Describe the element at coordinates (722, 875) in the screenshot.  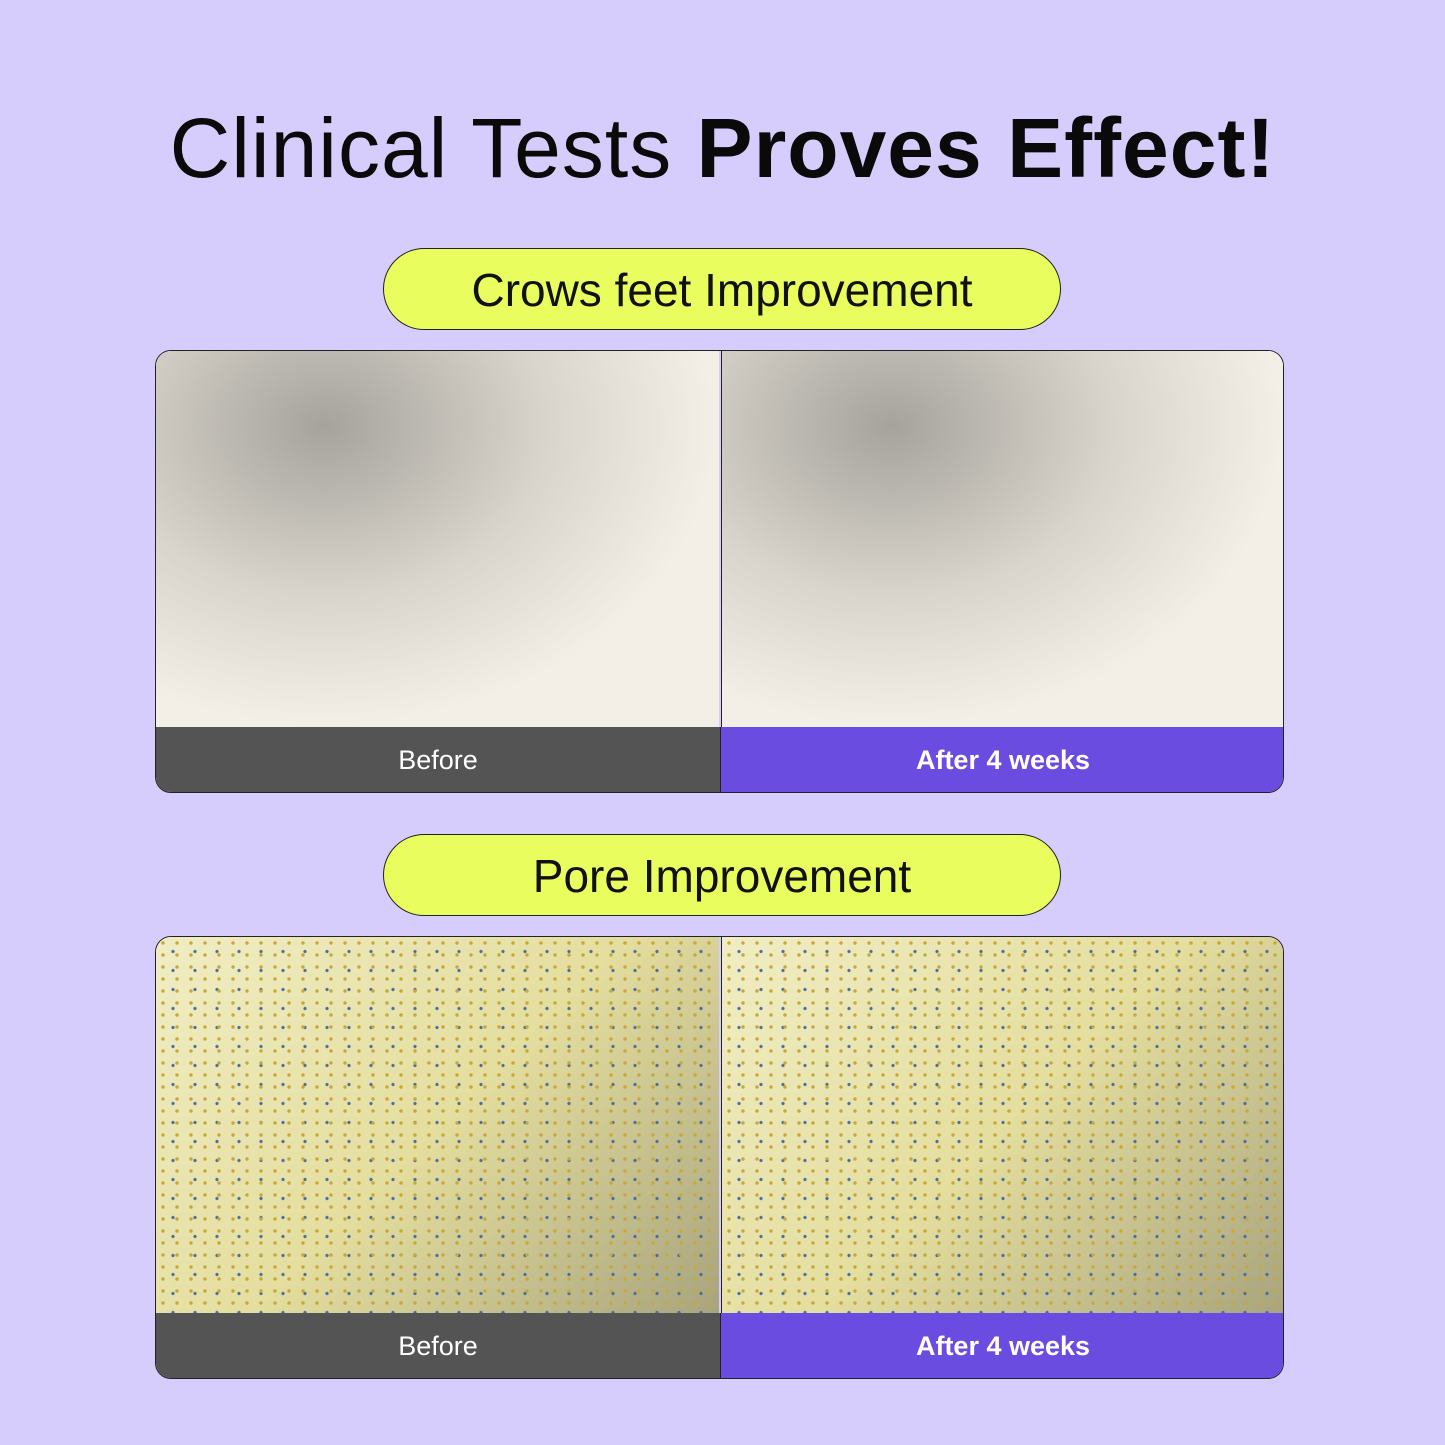
I see `section-heading-pore: Pore Improvement` at that location.